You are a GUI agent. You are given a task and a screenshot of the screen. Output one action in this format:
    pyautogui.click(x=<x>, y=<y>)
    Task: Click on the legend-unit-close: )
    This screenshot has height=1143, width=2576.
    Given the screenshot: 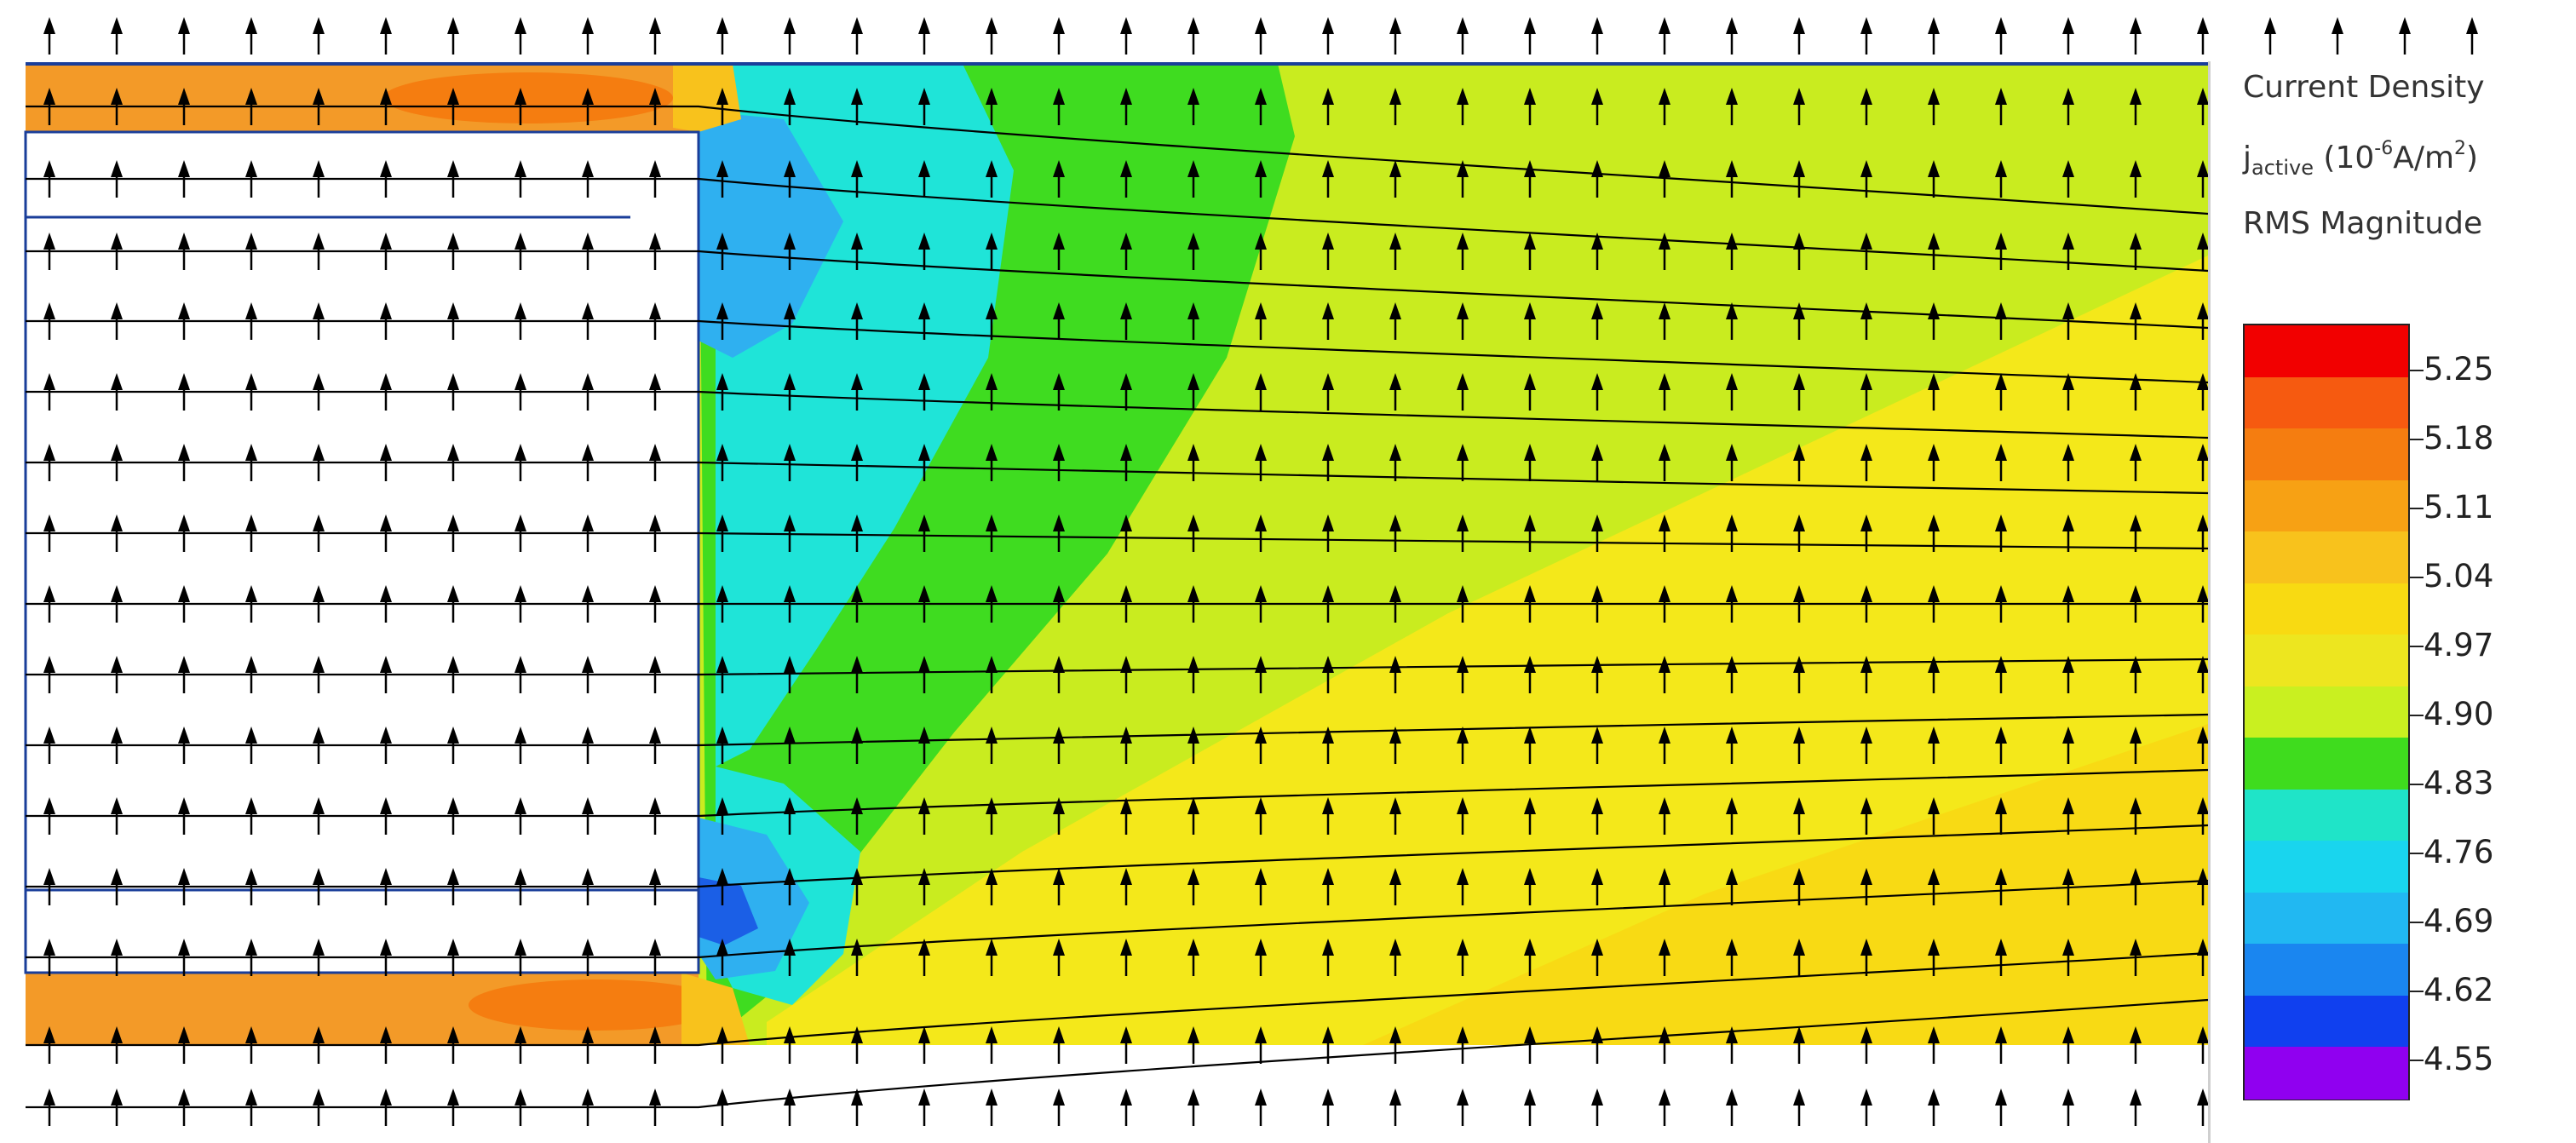 What is the action you would take?
    pyautogui.click(x=2473, y=158)
    